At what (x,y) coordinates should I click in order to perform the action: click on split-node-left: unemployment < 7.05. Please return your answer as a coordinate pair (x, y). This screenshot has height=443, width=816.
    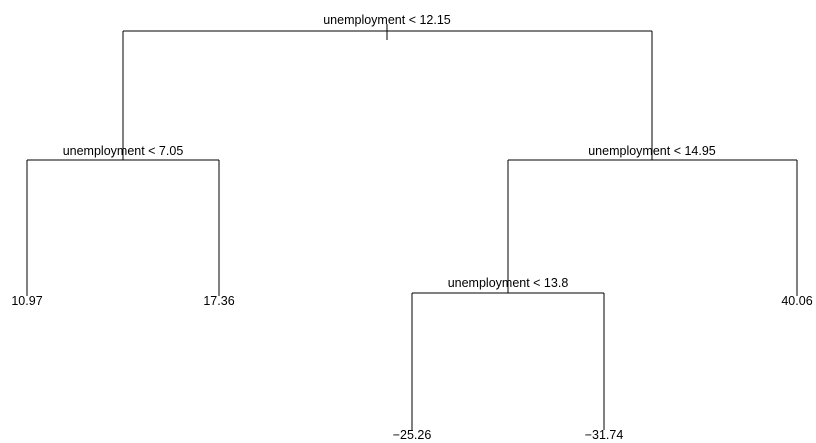
    Looking at the image, I should click on (123, 220).